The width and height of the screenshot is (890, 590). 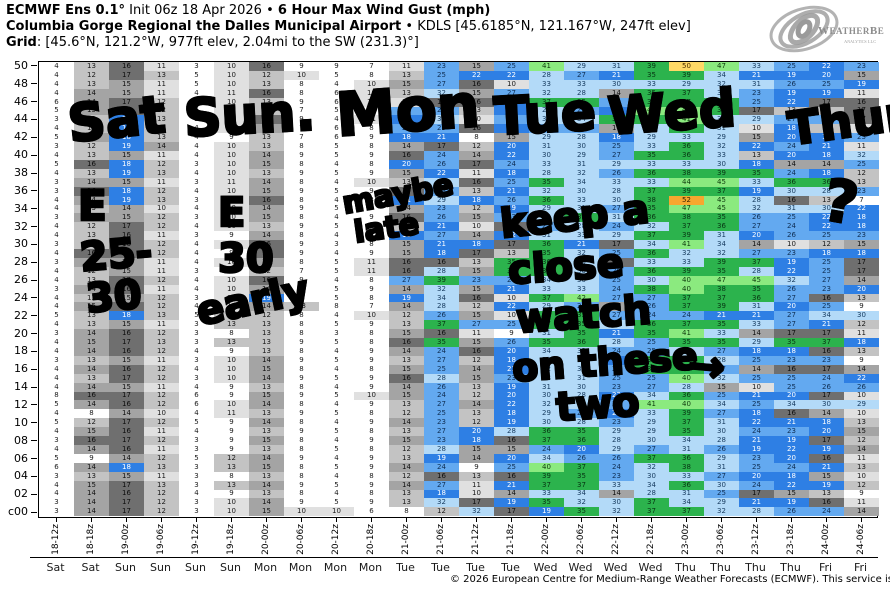 What do you see at coordinates (265, 539) in the screenshot?
I see `time-label: 20-00z` at bounding box center [265, 539].